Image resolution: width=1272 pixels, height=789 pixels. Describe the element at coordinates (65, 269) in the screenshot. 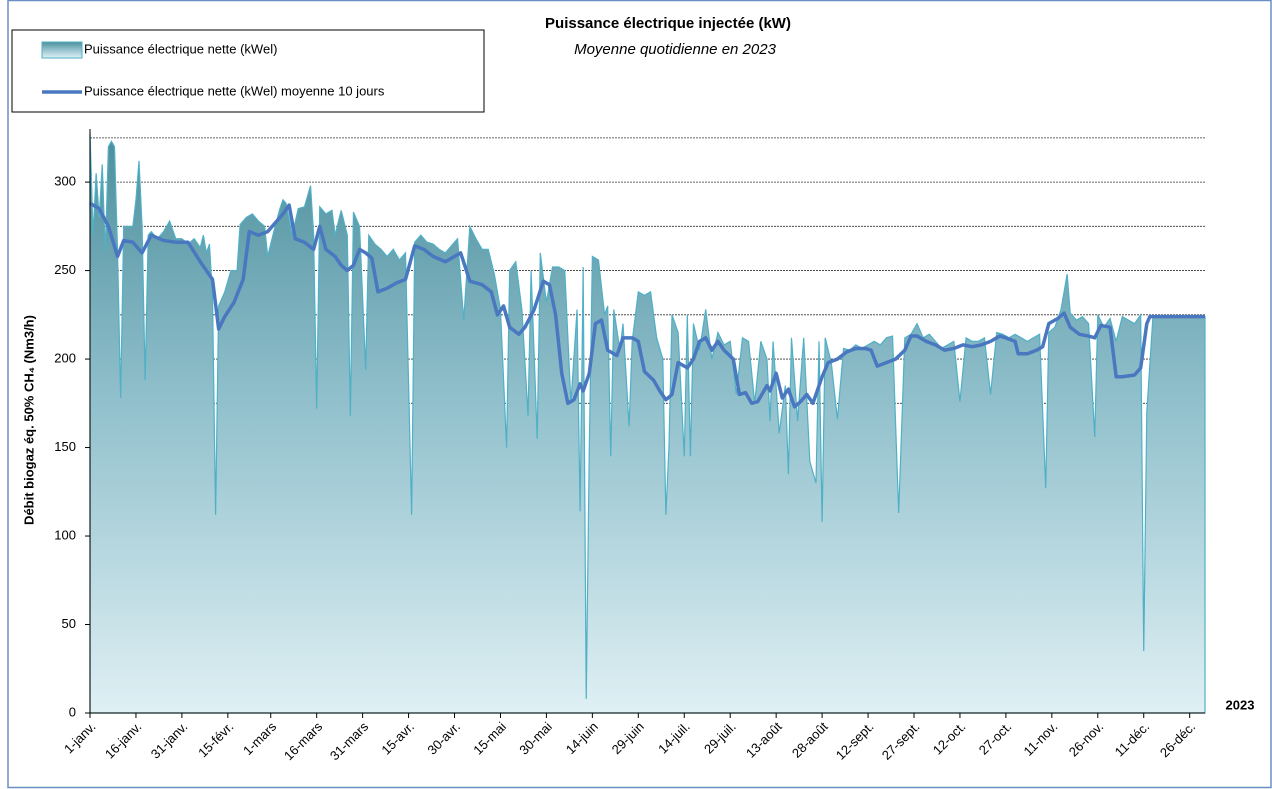

I see `y-tick-label: 250` at that location.